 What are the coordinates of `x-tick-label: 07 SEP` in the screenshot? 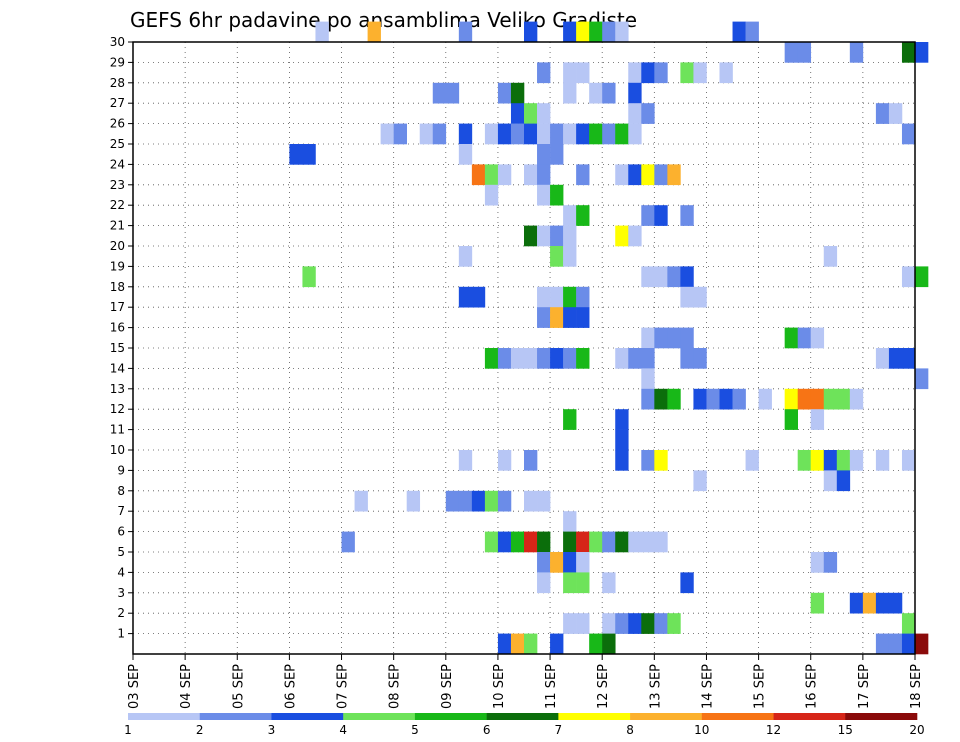 It's located at (343, 686).